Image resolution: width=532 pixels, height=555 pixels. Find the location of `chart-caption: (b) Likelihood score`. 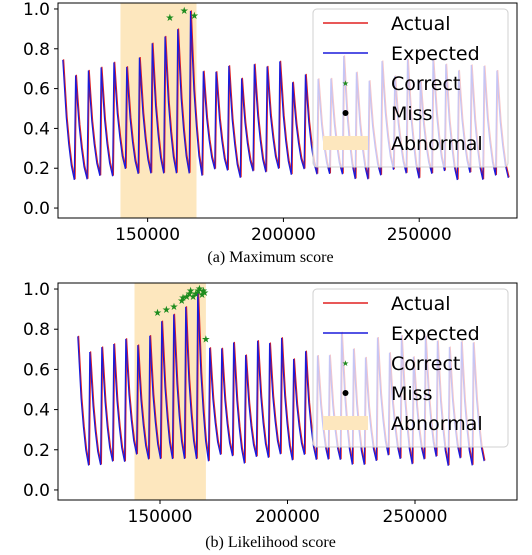

chart-caption: (b) Likelihood score is located at coordinates (270, 542).